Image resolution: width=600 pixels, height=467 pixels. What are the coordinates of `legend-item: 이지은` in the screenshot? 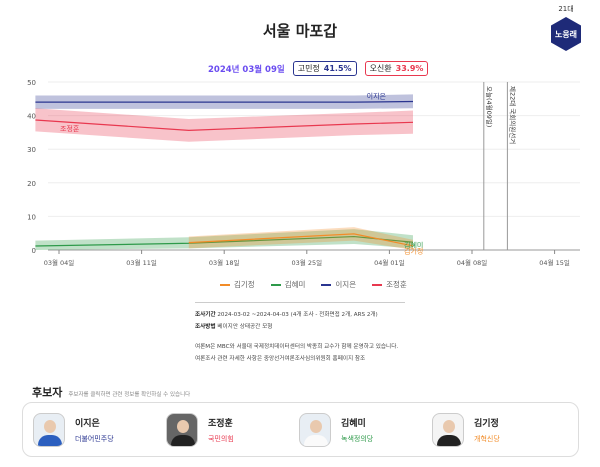 It's located at (338, 284).